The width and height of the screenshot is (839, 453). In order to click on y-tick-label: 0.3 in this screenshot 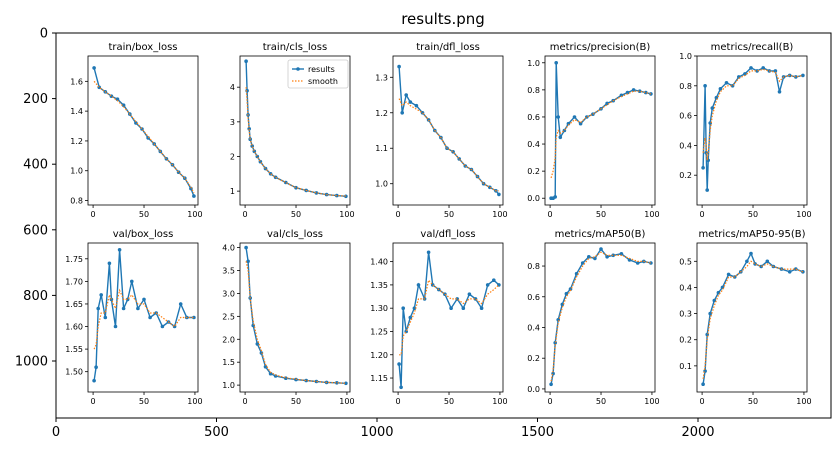, I will do `click(685, 314)`.